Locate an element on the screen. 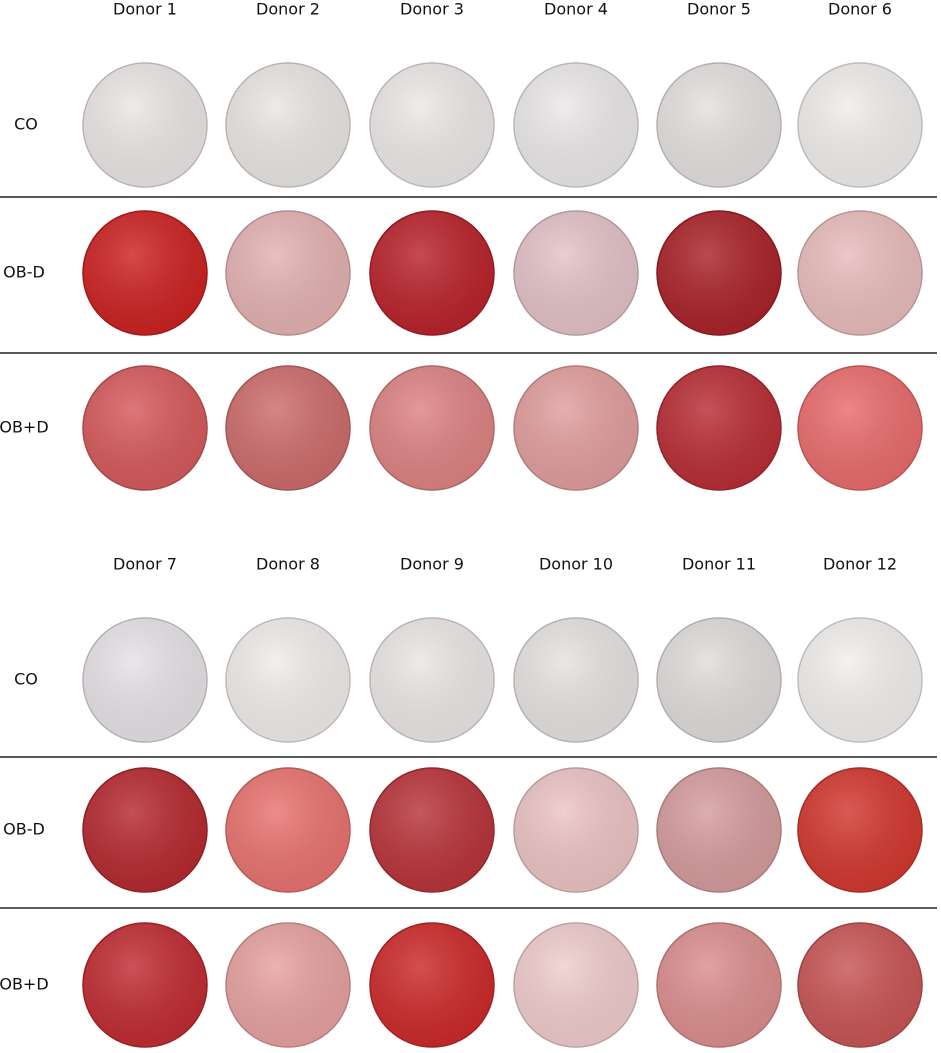 This screenshot has width=941, height=1053. donor-label: Donor 7 is located at coordinates (145, 564).